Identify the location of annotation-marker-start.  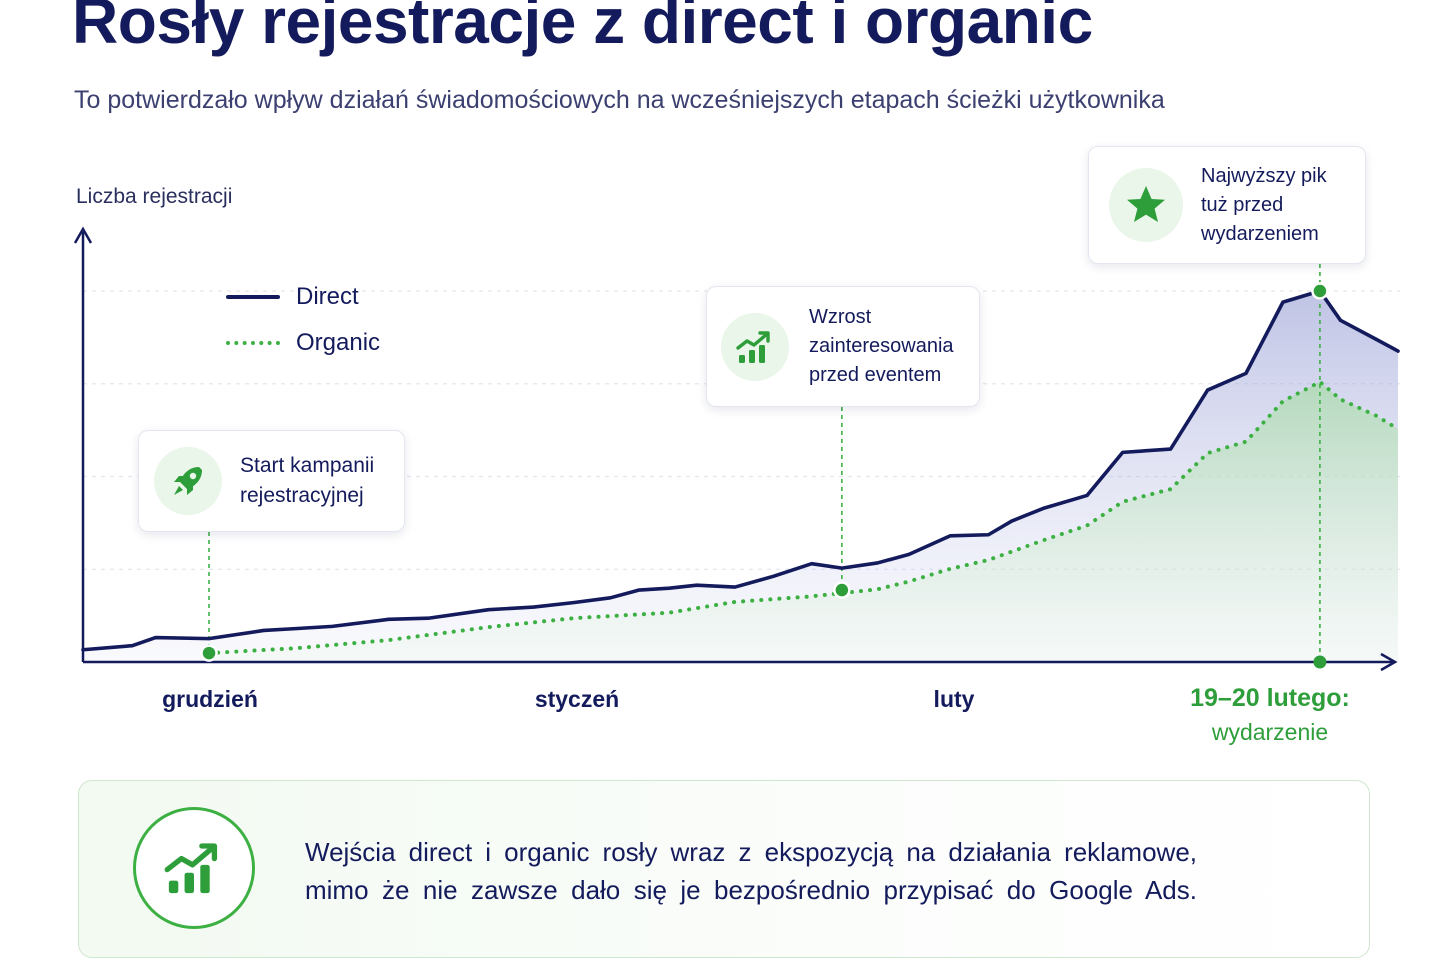
(209, 653).